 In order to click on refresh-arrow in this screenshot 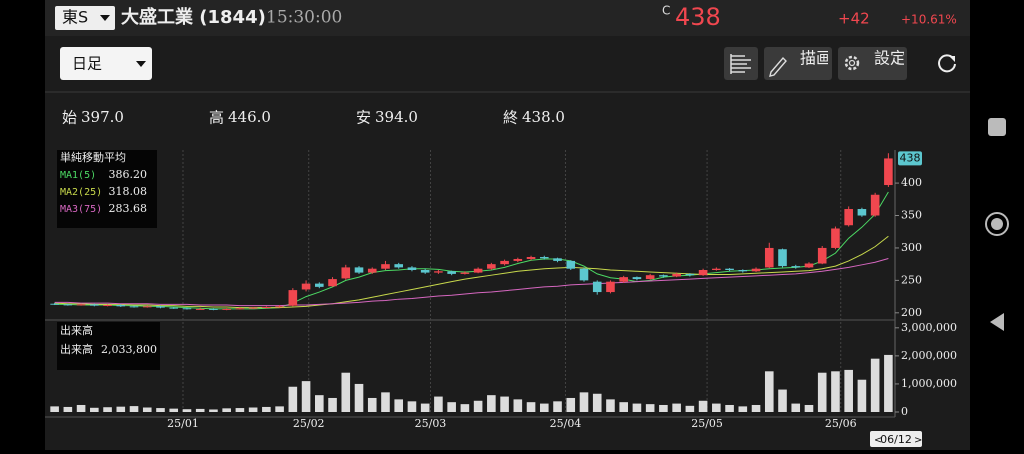, I will do `click(952, 59)`.